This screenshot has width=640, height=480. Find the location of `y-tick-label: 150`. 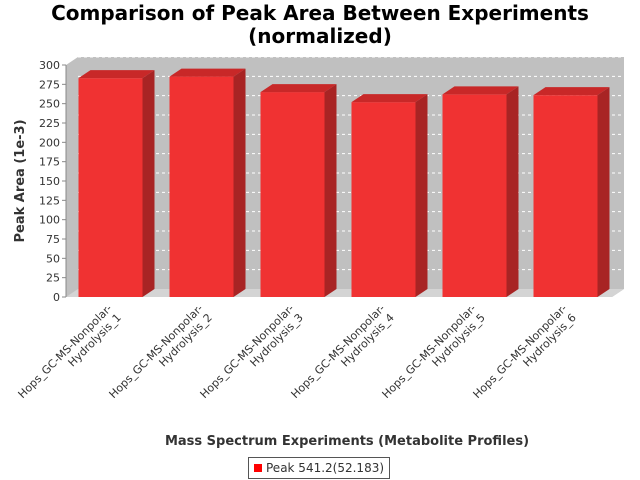

y-tick-label: 150 is located at coordinates (49, 181).